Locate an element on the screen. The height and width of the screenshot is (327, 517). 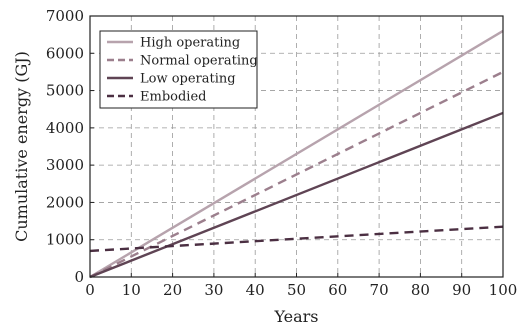
x-tick-label: 10 is located at coordinates (131, 290).